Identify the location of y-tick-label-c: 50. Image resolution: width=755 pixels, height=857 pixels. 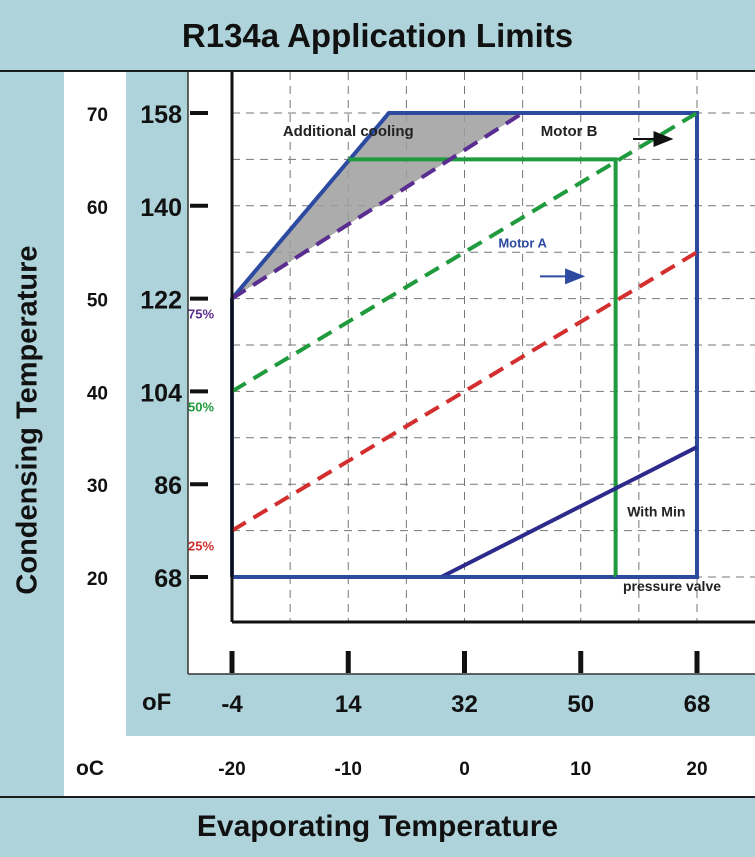
(97, 301).